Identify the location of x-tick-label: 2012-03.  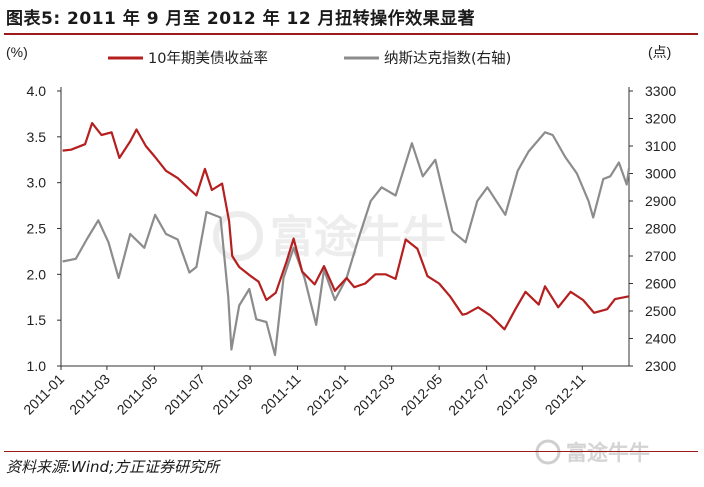
(374, 395).